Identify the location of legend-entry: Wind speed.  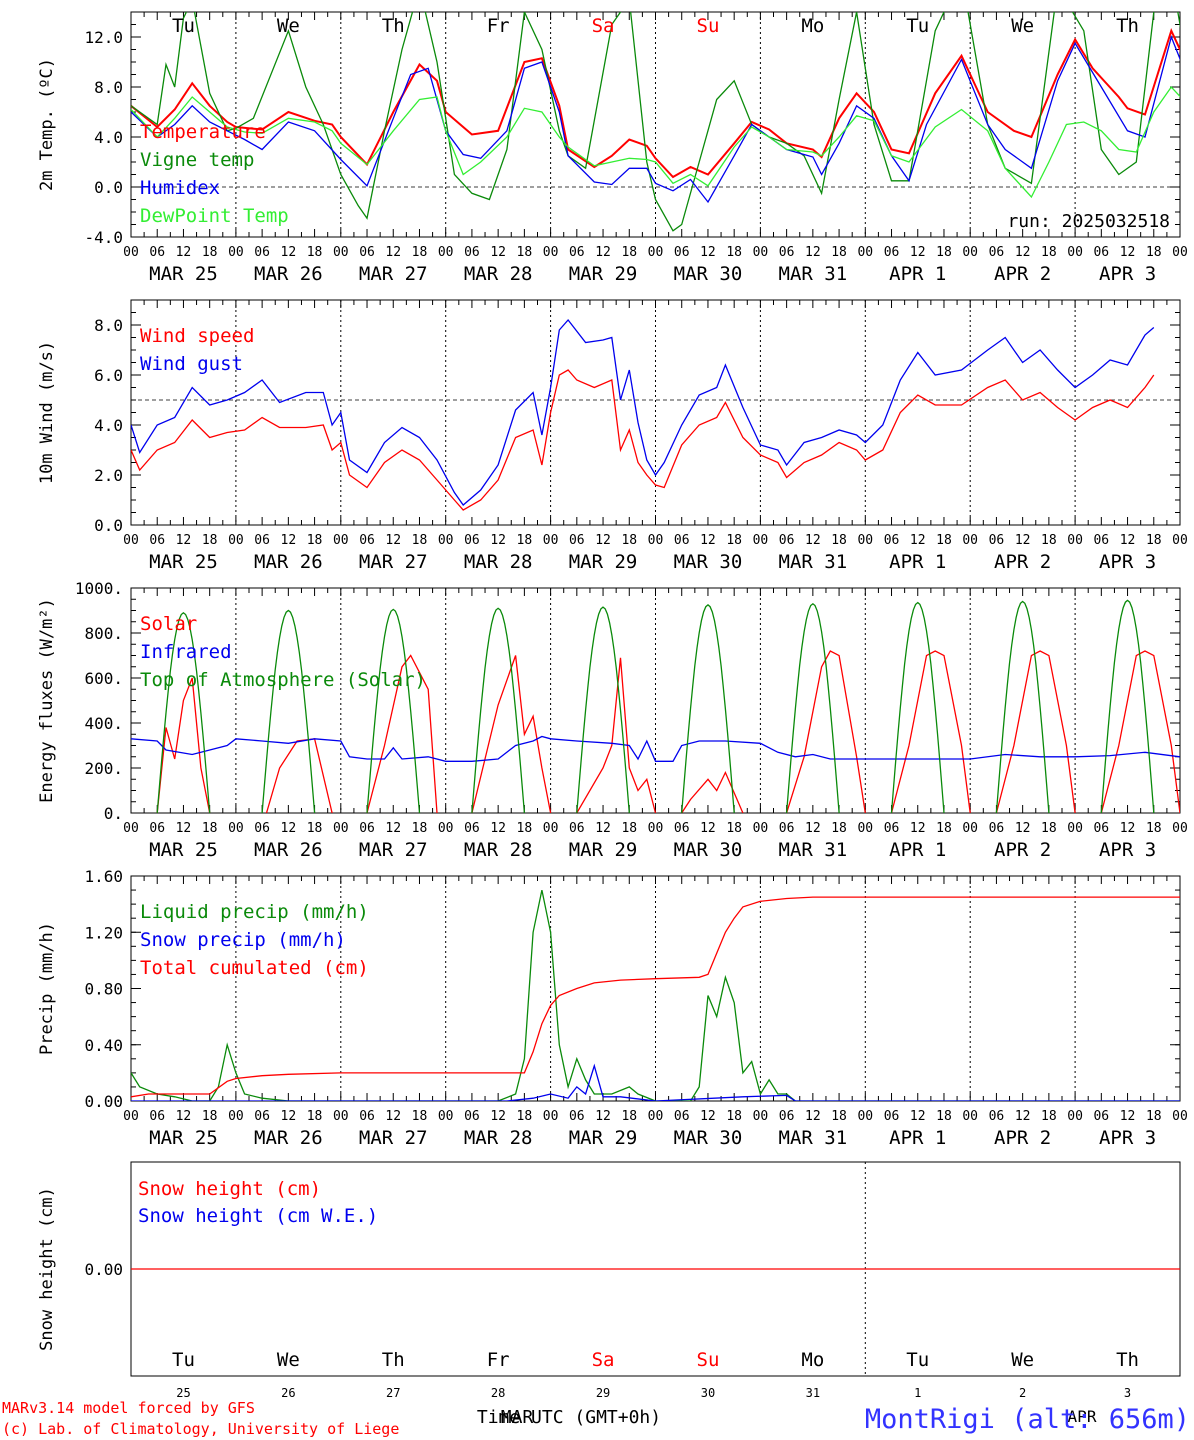
(197, 336).